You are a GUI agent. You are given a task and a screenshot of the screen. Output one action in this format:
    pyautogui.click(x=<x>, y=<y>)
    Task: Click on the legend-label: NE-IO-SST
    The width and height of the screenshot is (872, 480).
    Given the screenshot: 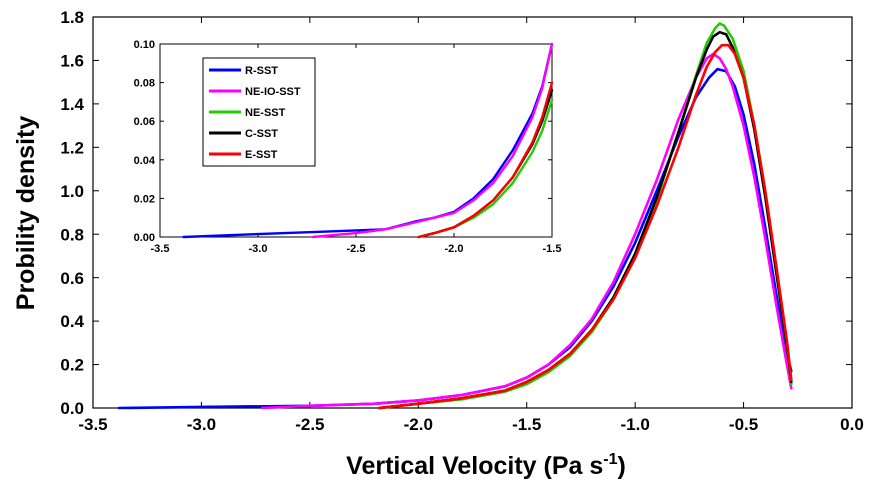 What is the action you would take?
    pyautogui.click(x=273, y=92)
    